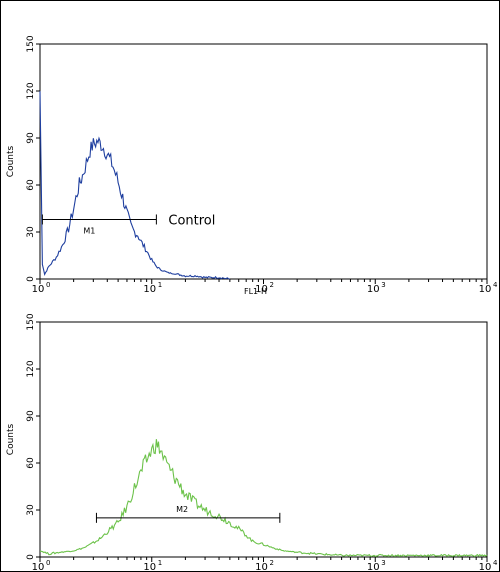  I want to click on x-axis-label: FL1-H, so click(255, 291).